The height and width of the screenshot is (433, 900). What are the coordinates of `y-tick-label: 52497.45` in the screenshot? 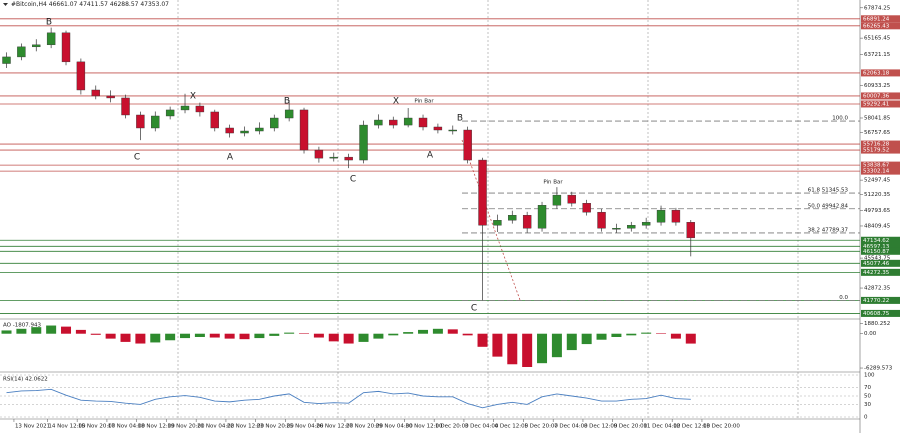 It's located at (877, 181).